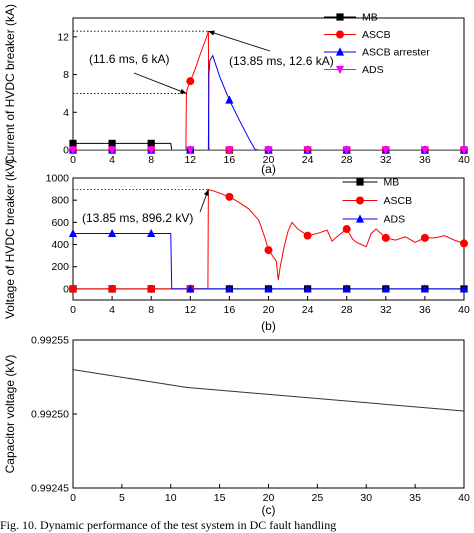  What do you see at coordinates (60, 245) in the screenshot?
I see `y-tick-label: 400` at bounding box center [60, 245].